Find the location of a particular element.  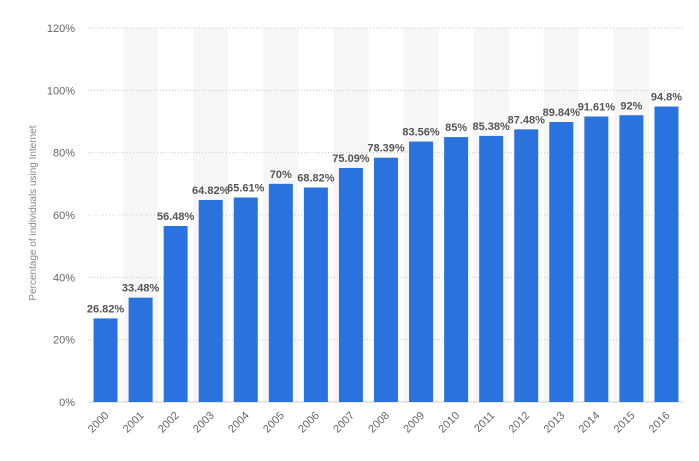

x-tick-label-2000: 2000 is located at coordinates (99, 423).